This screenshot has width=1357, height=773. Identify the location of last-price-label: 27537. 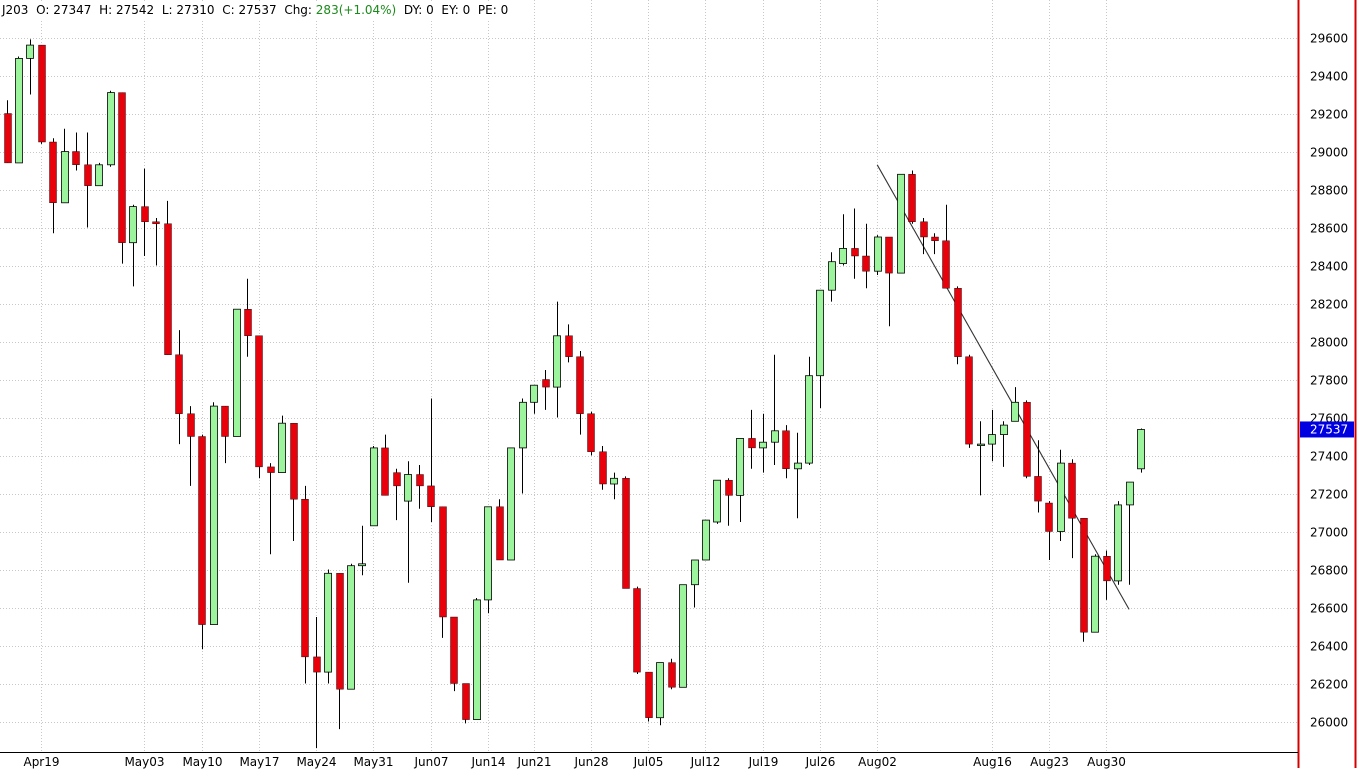
(1329, 429).